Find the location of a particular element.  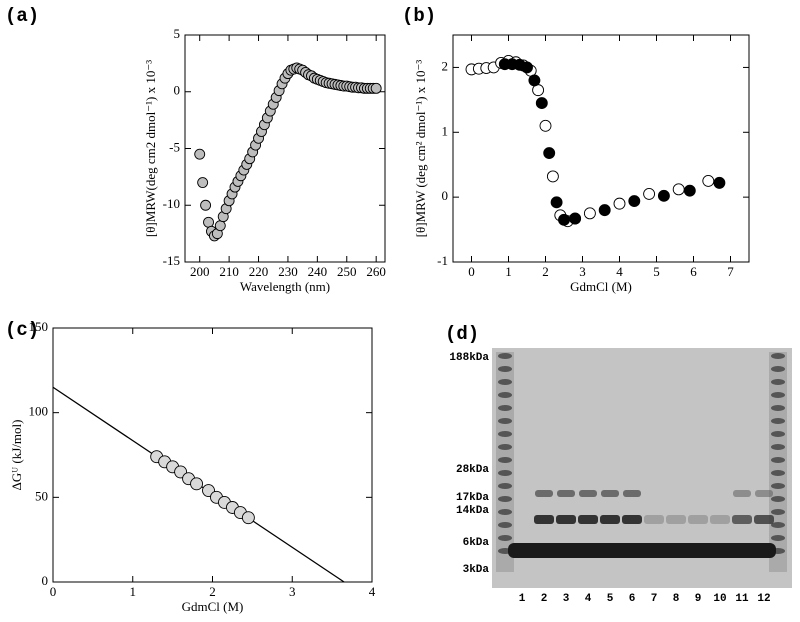

marker-label: 3kDa is located at coordinates (476, 570).